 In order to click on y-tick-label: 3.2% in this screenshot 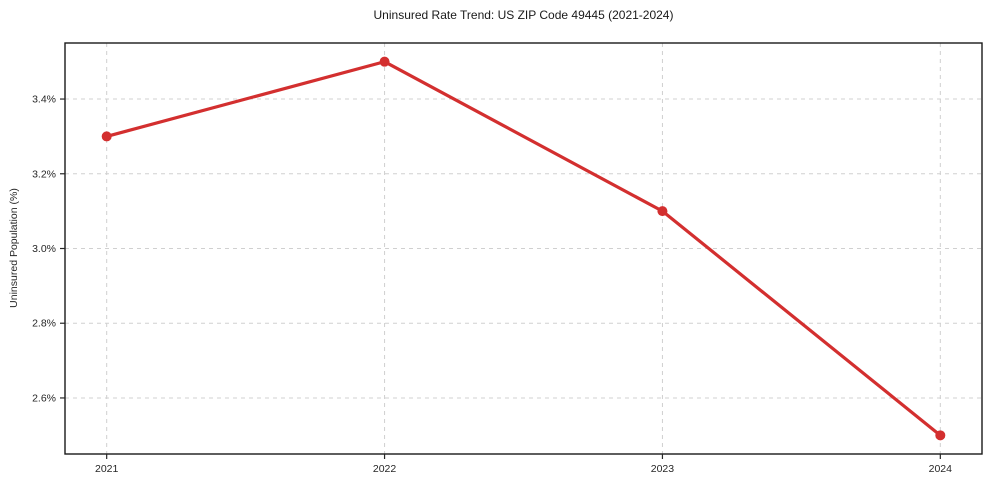, I will do `click(44, 174)`.